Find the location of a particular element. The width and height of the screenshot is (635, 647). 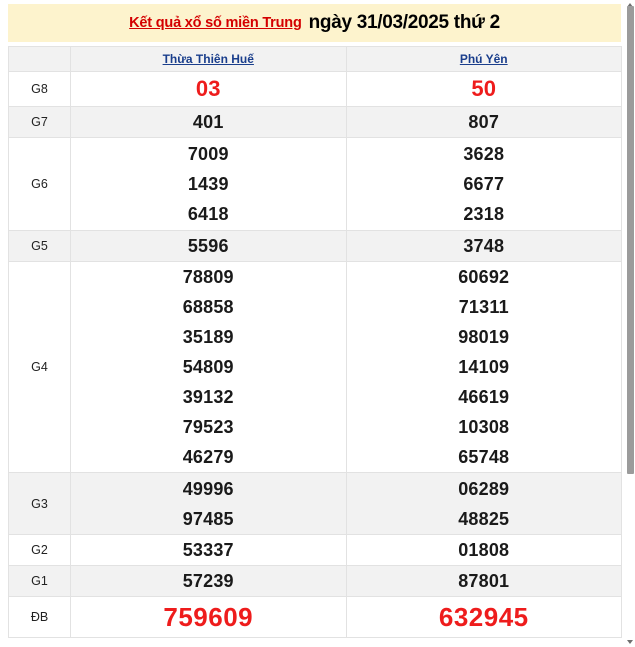

province-header-phu_yen: Phú Yên is located at coordinates (483, 59).